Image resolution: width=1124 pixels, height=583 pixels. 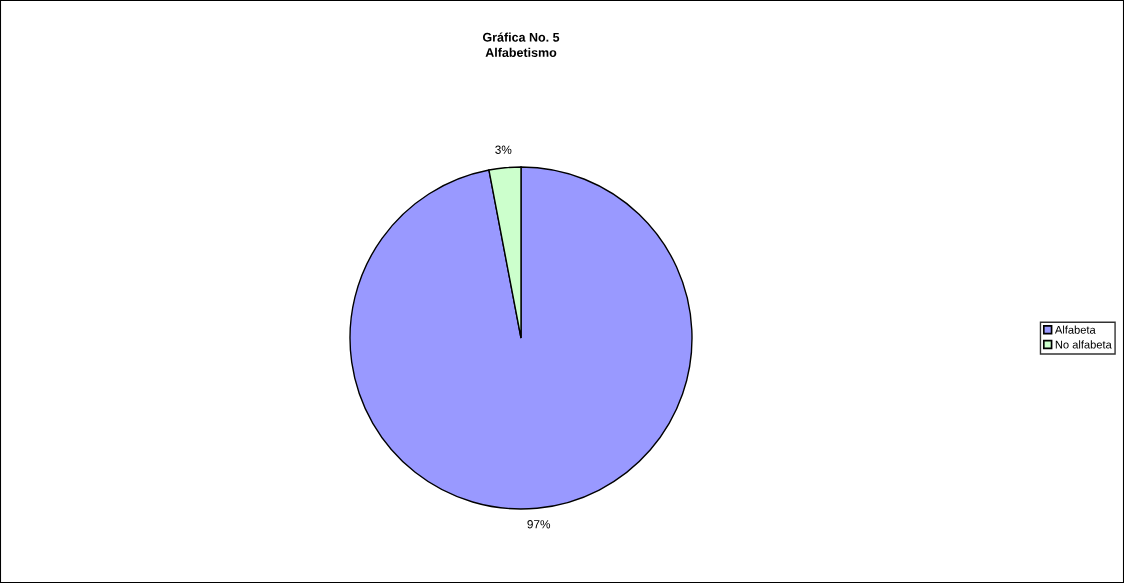 I want to click on data-label: 97%, so click(x=539, y=524).